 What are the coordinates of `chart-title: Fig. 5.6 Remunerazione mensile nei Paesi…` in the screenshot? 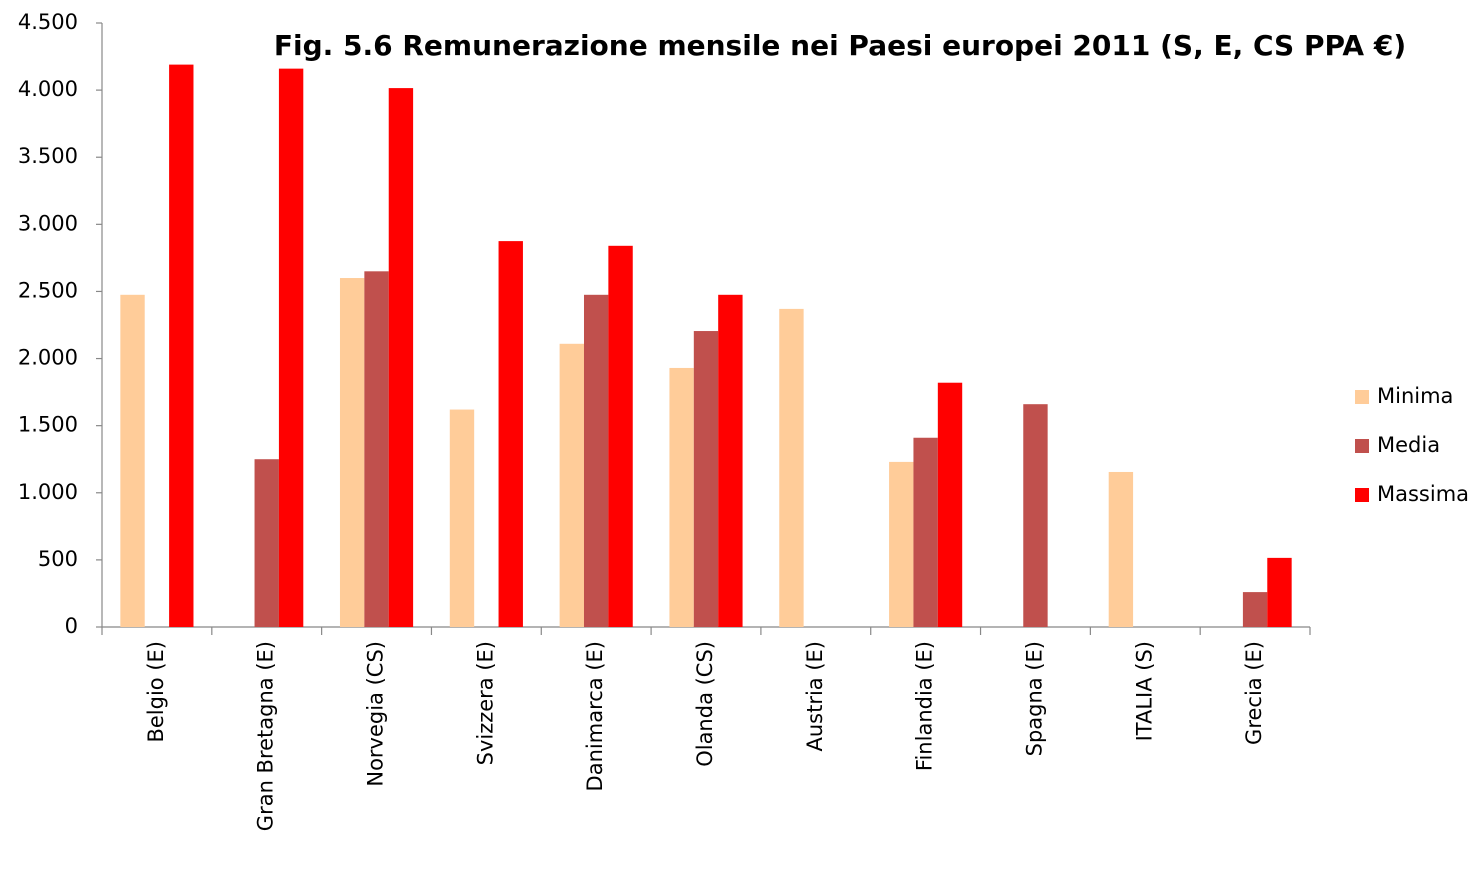 It's located at (840, 45).